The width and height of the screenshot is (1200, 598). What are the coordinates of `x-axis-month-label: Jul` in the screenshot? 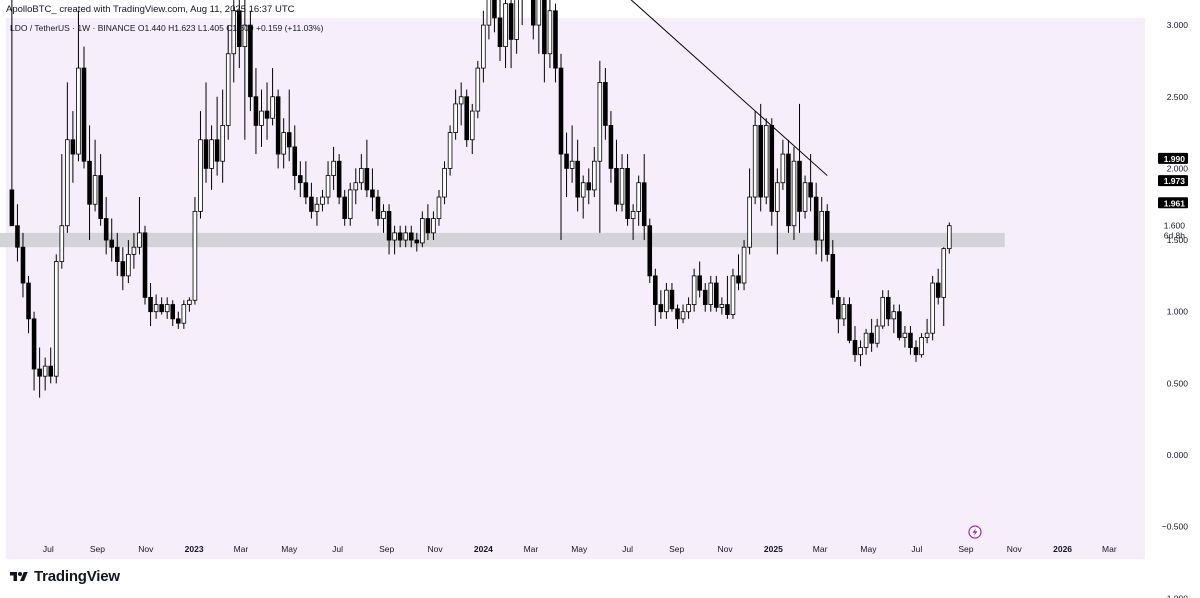 It's located at (627, 549).